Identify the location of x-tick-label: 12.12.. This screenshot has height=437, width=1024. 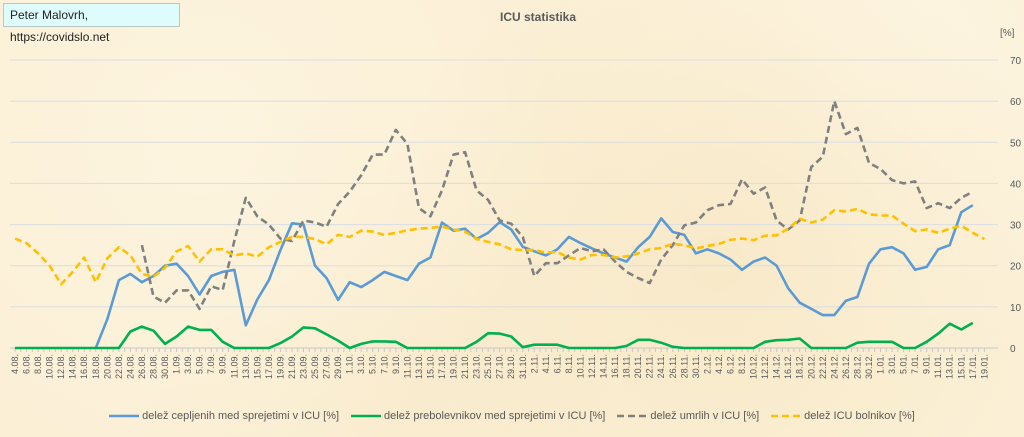
(765, 366).